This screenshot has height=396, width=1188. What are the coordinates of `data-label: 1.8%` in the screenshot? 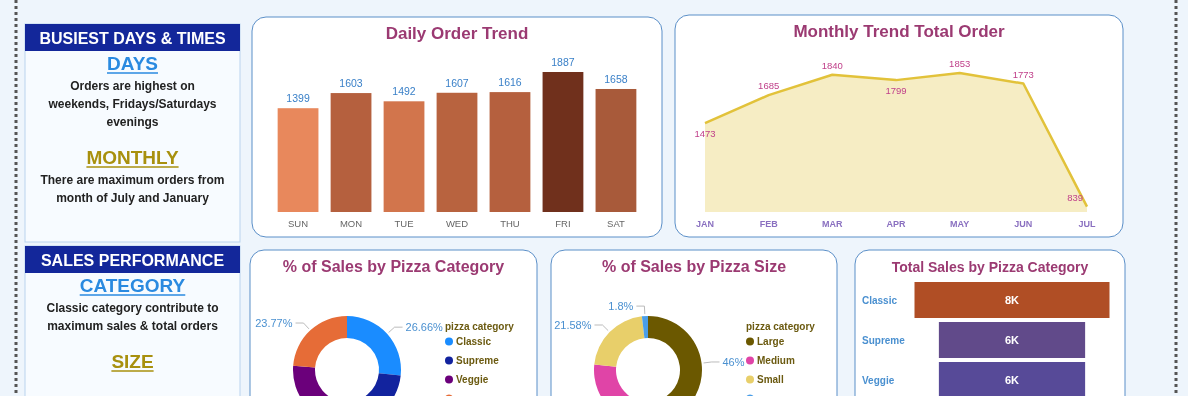 It's located at (621, 306).